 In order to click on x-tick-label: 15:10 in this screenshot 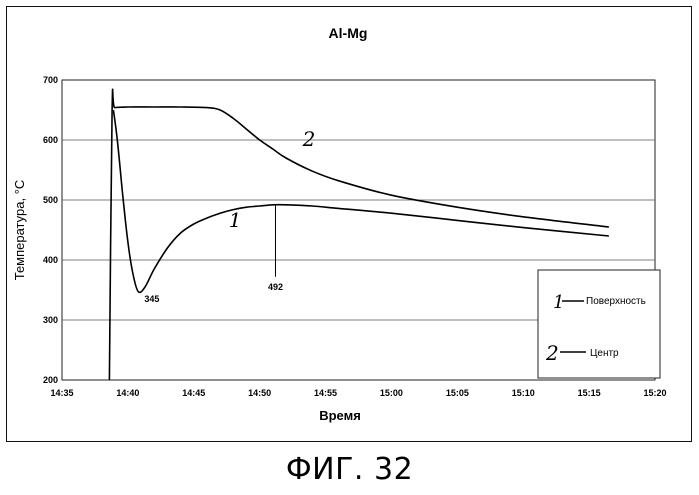, I will do `click(523, 393)`.